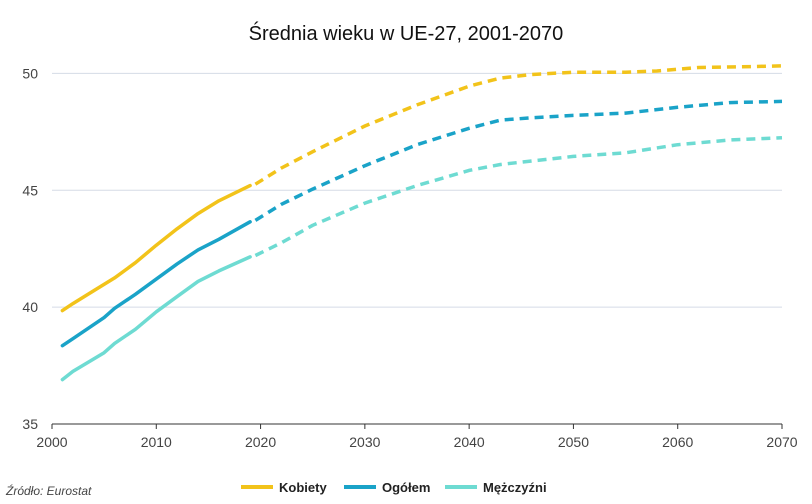  Describe the element at coordinates (156, 318) in the screenshot. I see `series-line-2-observed` at that location.